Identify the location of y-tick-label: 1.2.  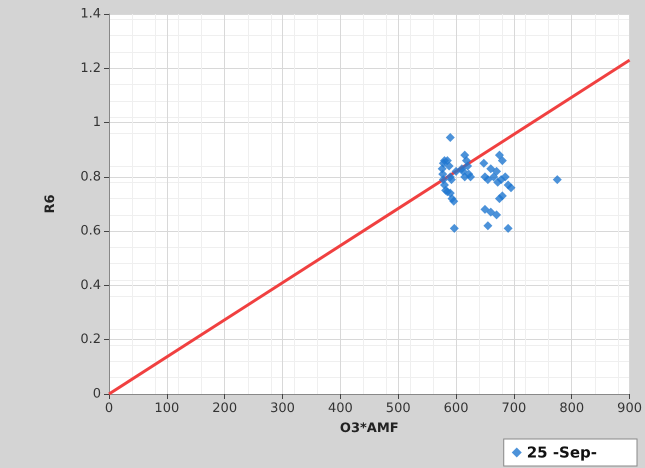
(90, 68).